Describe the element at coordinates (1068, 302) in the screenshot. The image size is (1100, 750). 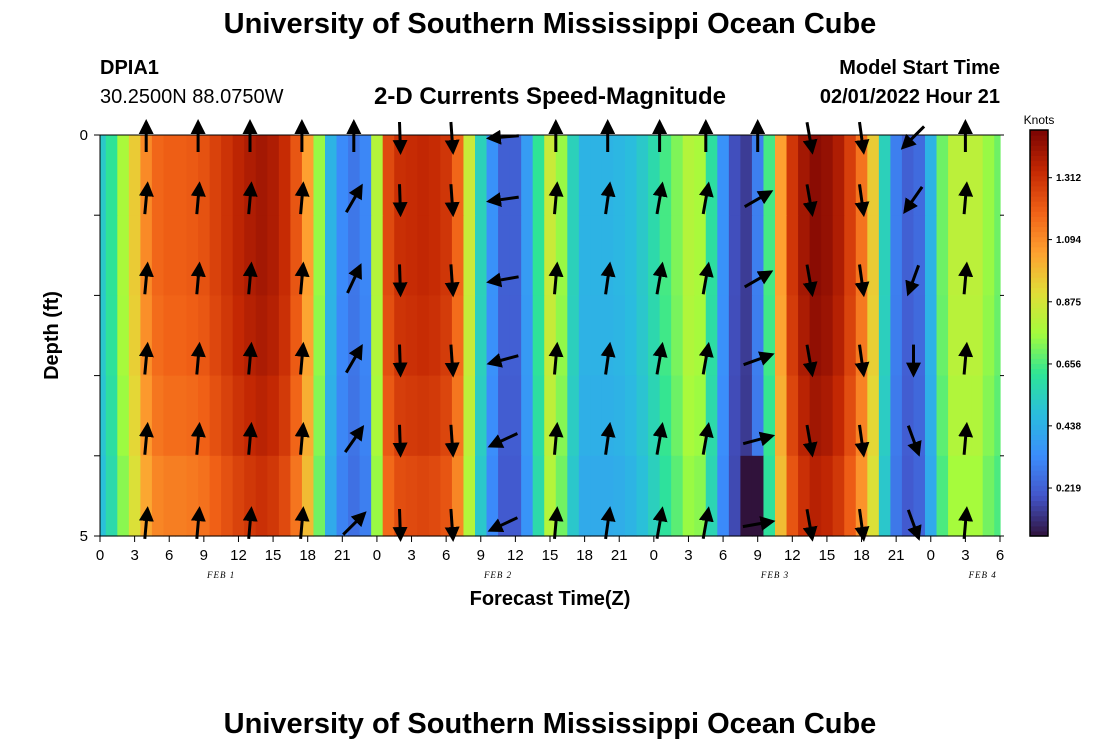
I see `colorbar-tick-label: 0.875` at that location.